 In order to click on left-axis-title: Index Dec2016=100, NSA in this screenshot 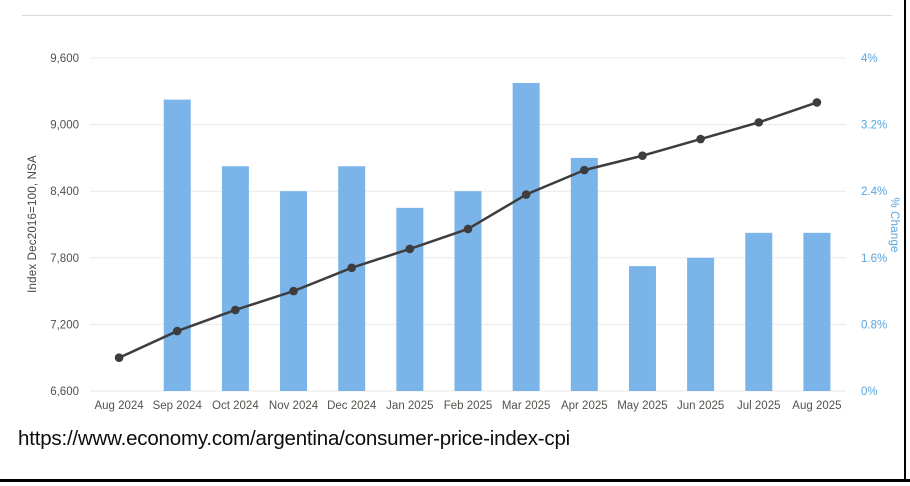, I will do `click(33, 224)`.